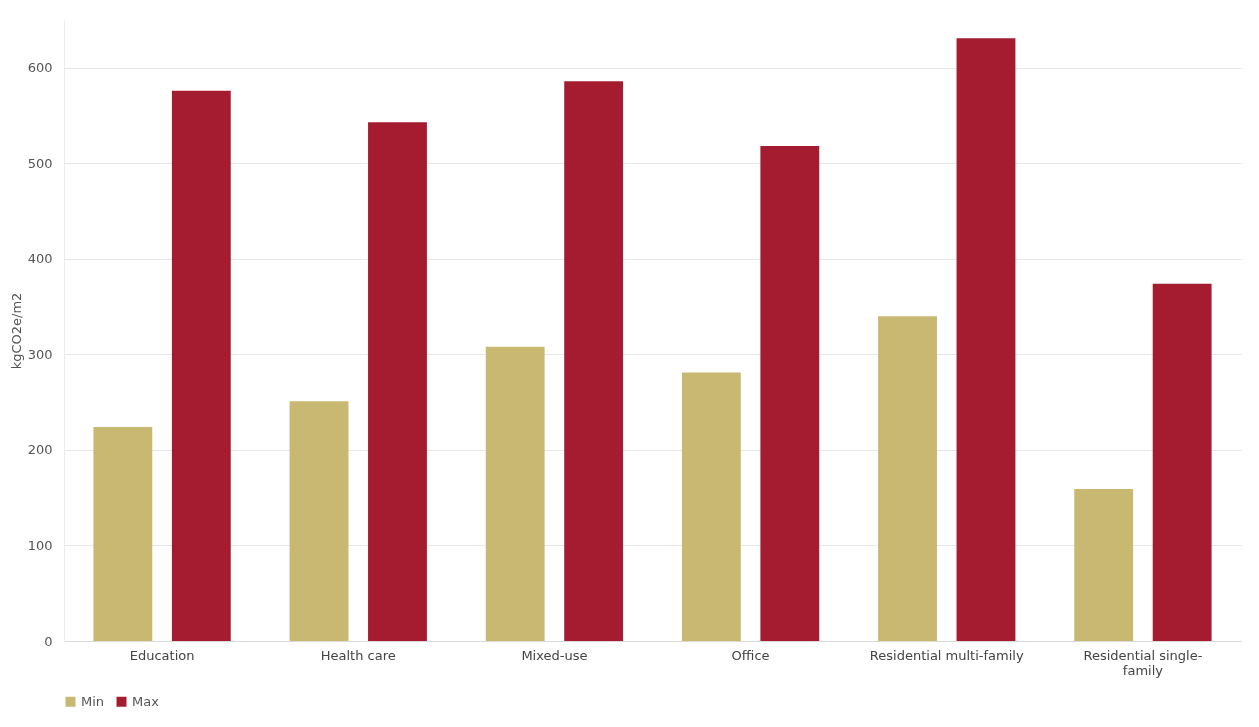 This screenshot has height=727, width=1259. What do you see at coordinates (16, 331) in the screenshot?
I see `y-axis-title: kgCO2e/m2` at bounding box center [16, 331].